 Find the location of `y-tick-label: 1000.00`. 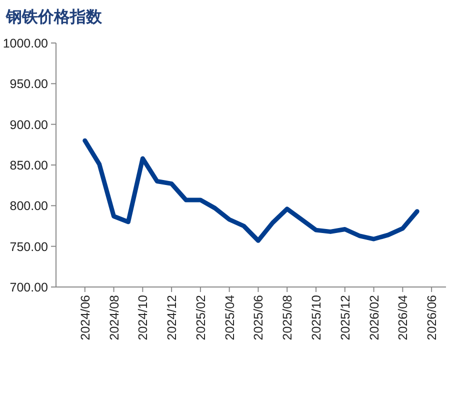

y-tick-label: 1000.00 is located at coordinates (25, 43).